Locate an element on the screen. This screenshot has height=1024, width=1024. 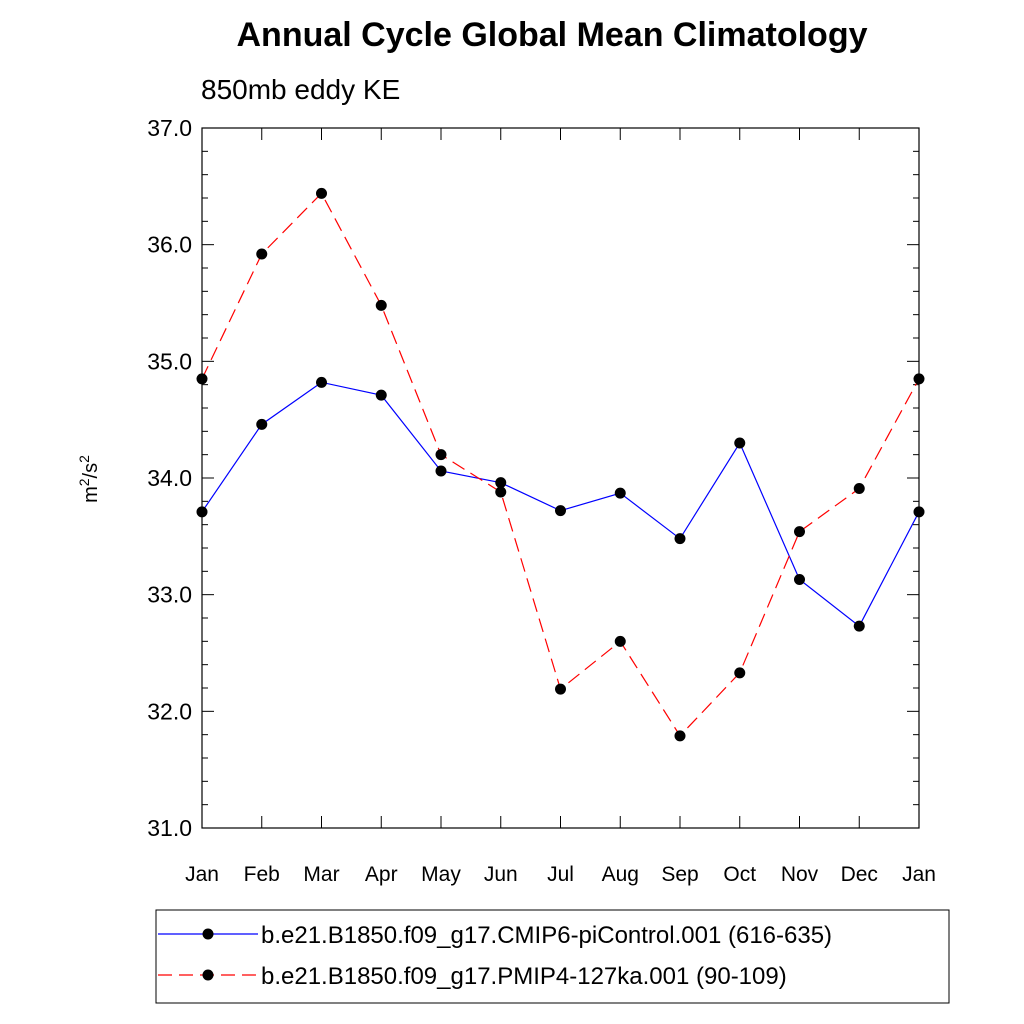
y-tick-label: 32.0 is located at coordinates (169, 711).